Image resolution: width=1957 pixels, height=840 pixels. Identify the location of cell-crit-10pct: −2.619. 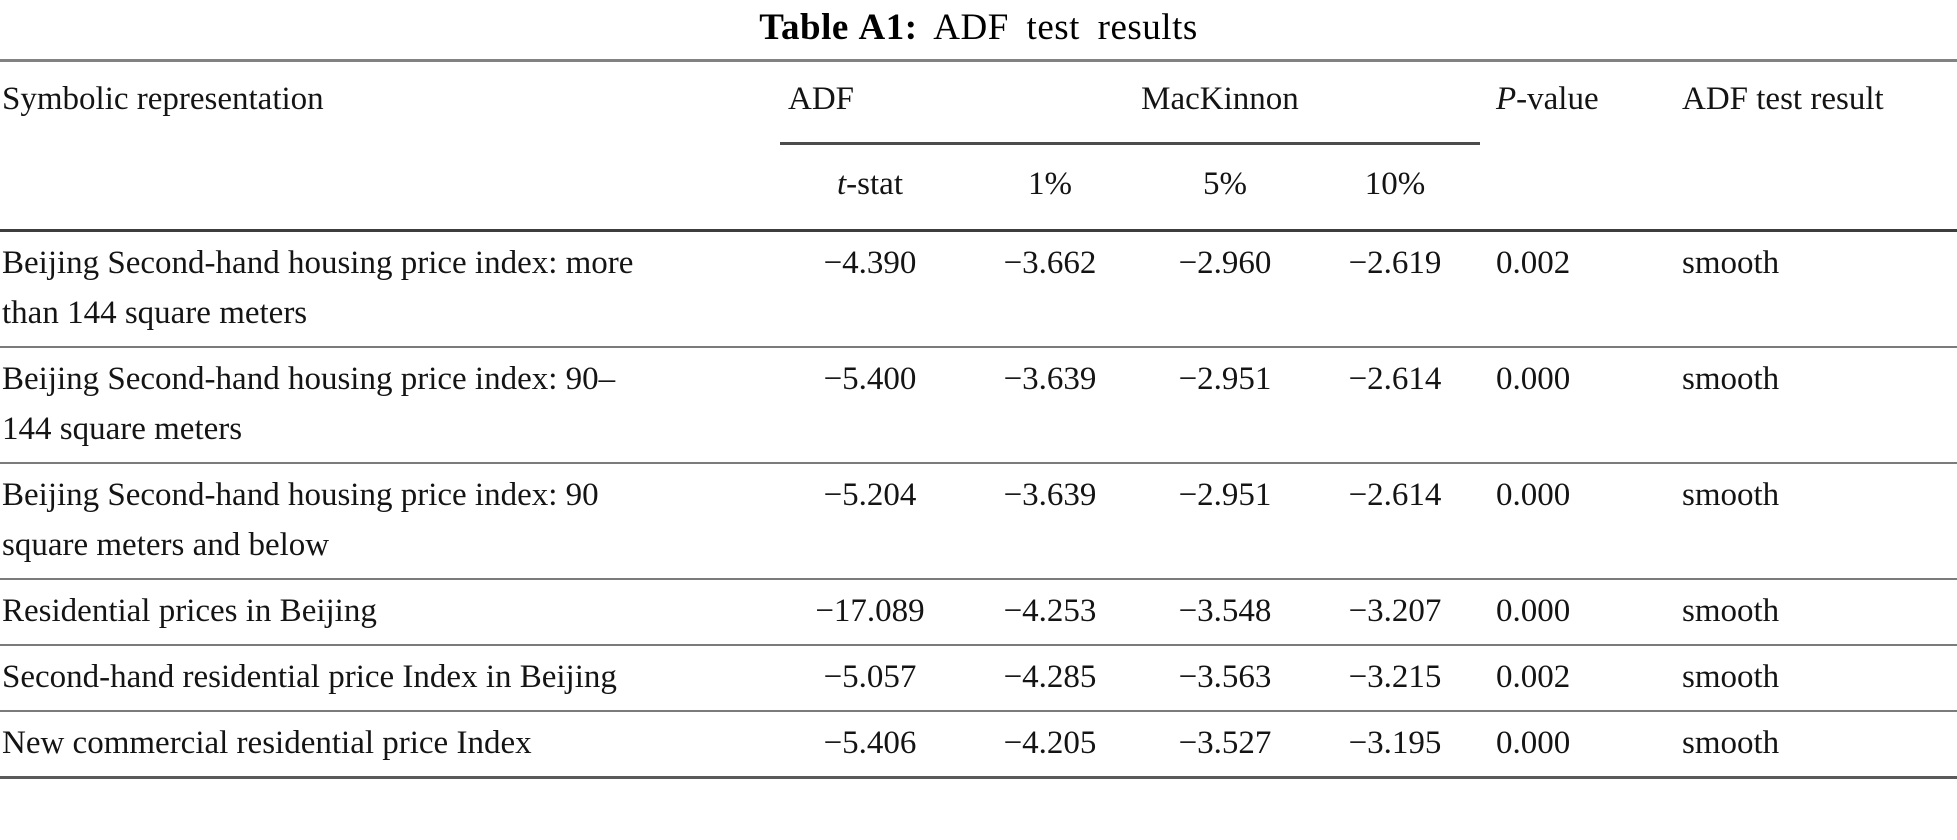
(1395, 289).